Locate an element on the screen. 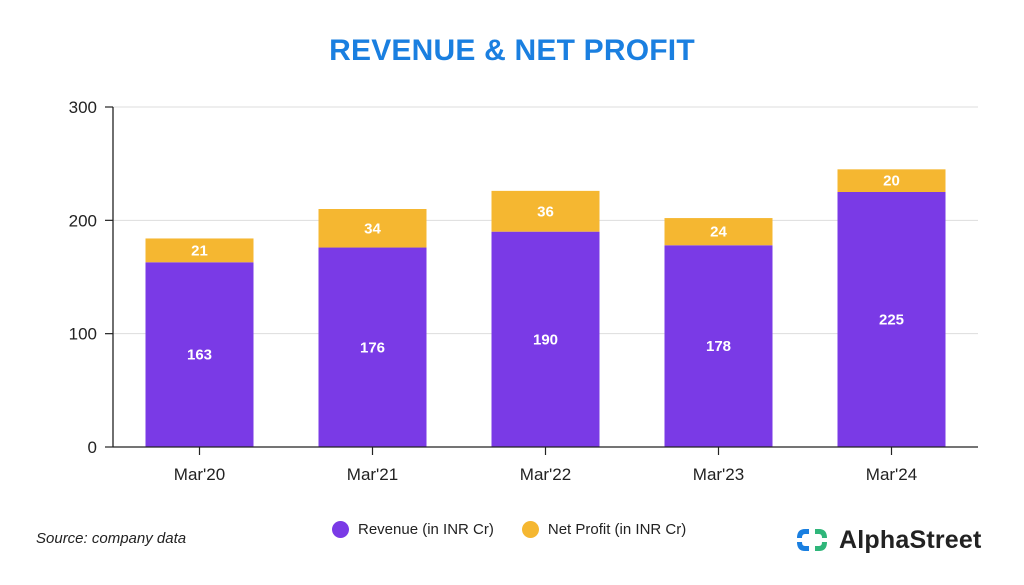 The image size is (1024, 585). data-label-revenue-2: 190 is located at coordinates (545, 339).